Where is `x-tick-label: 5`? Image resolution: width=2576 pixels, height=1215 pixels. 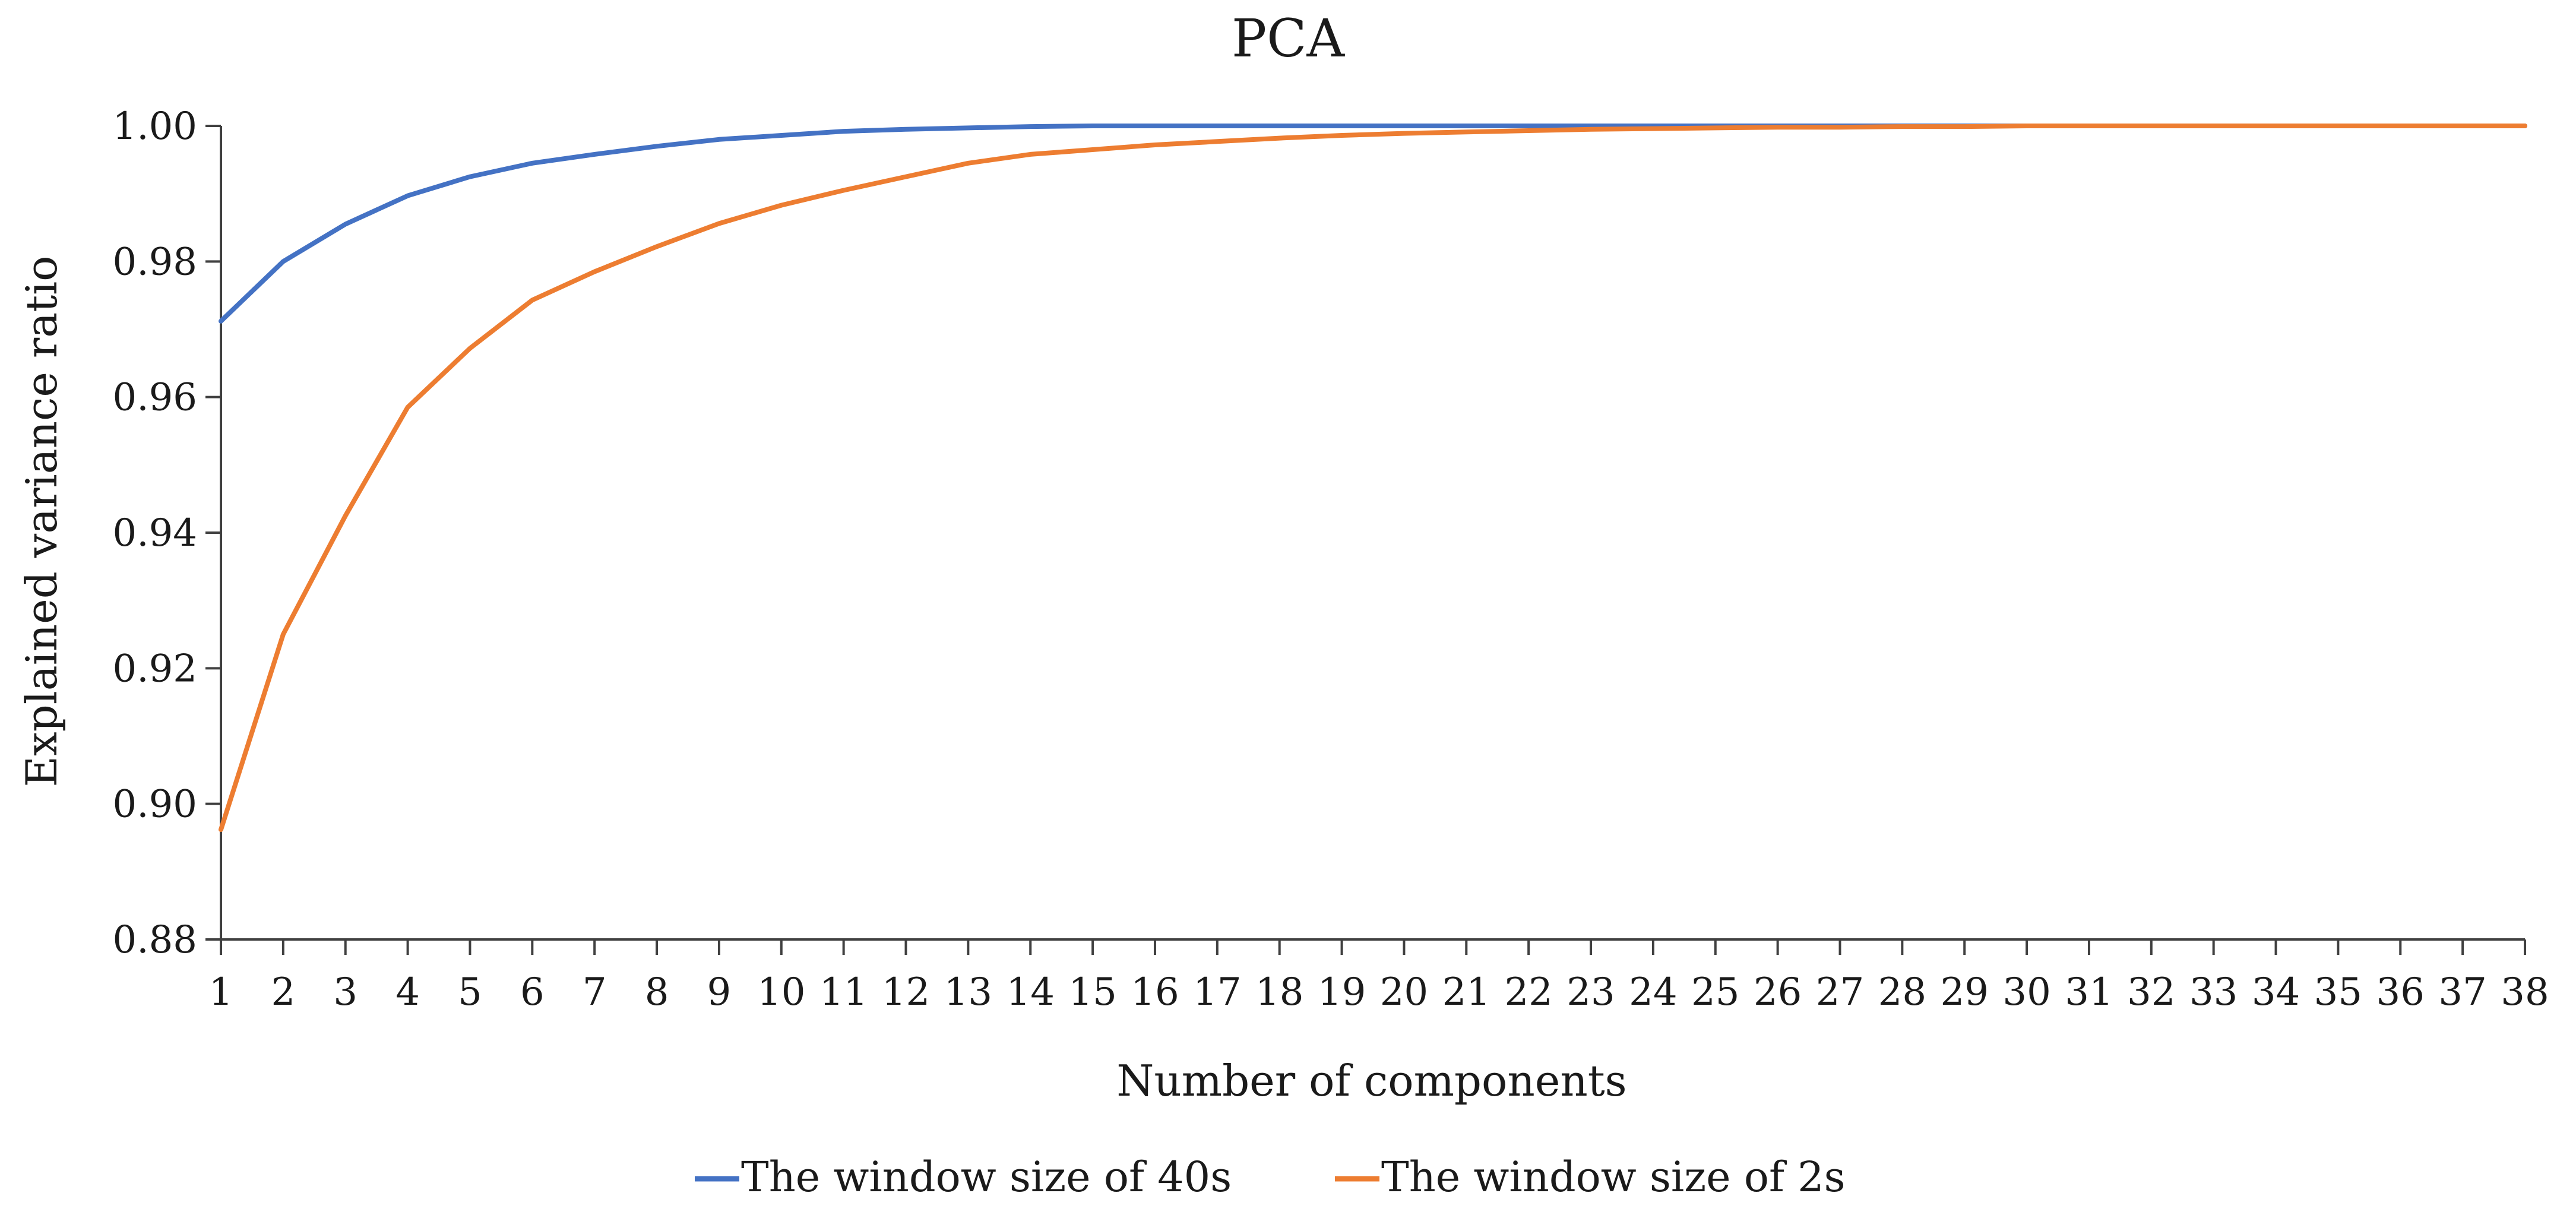
x-tick-label: 5 is located at coordinates (470, 992).